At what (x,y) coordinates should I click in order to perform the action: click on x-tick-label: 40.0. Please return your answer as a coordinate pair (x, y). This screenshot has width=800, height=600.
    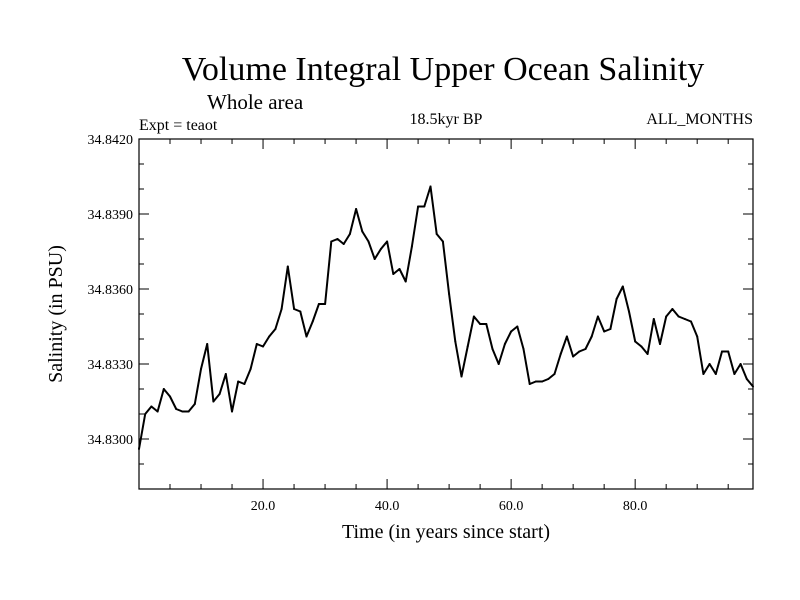
    Looking at the image, I should click on (387, 506).